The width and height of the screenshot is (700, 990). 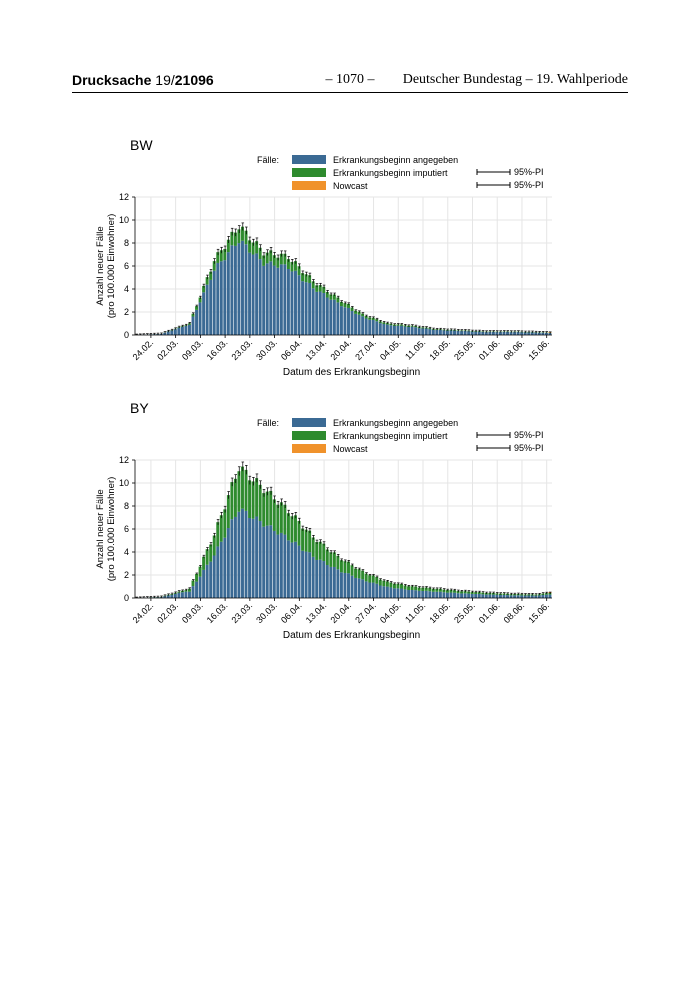 I want to click on y-tick-label: 0, so click(x=126, y=335).